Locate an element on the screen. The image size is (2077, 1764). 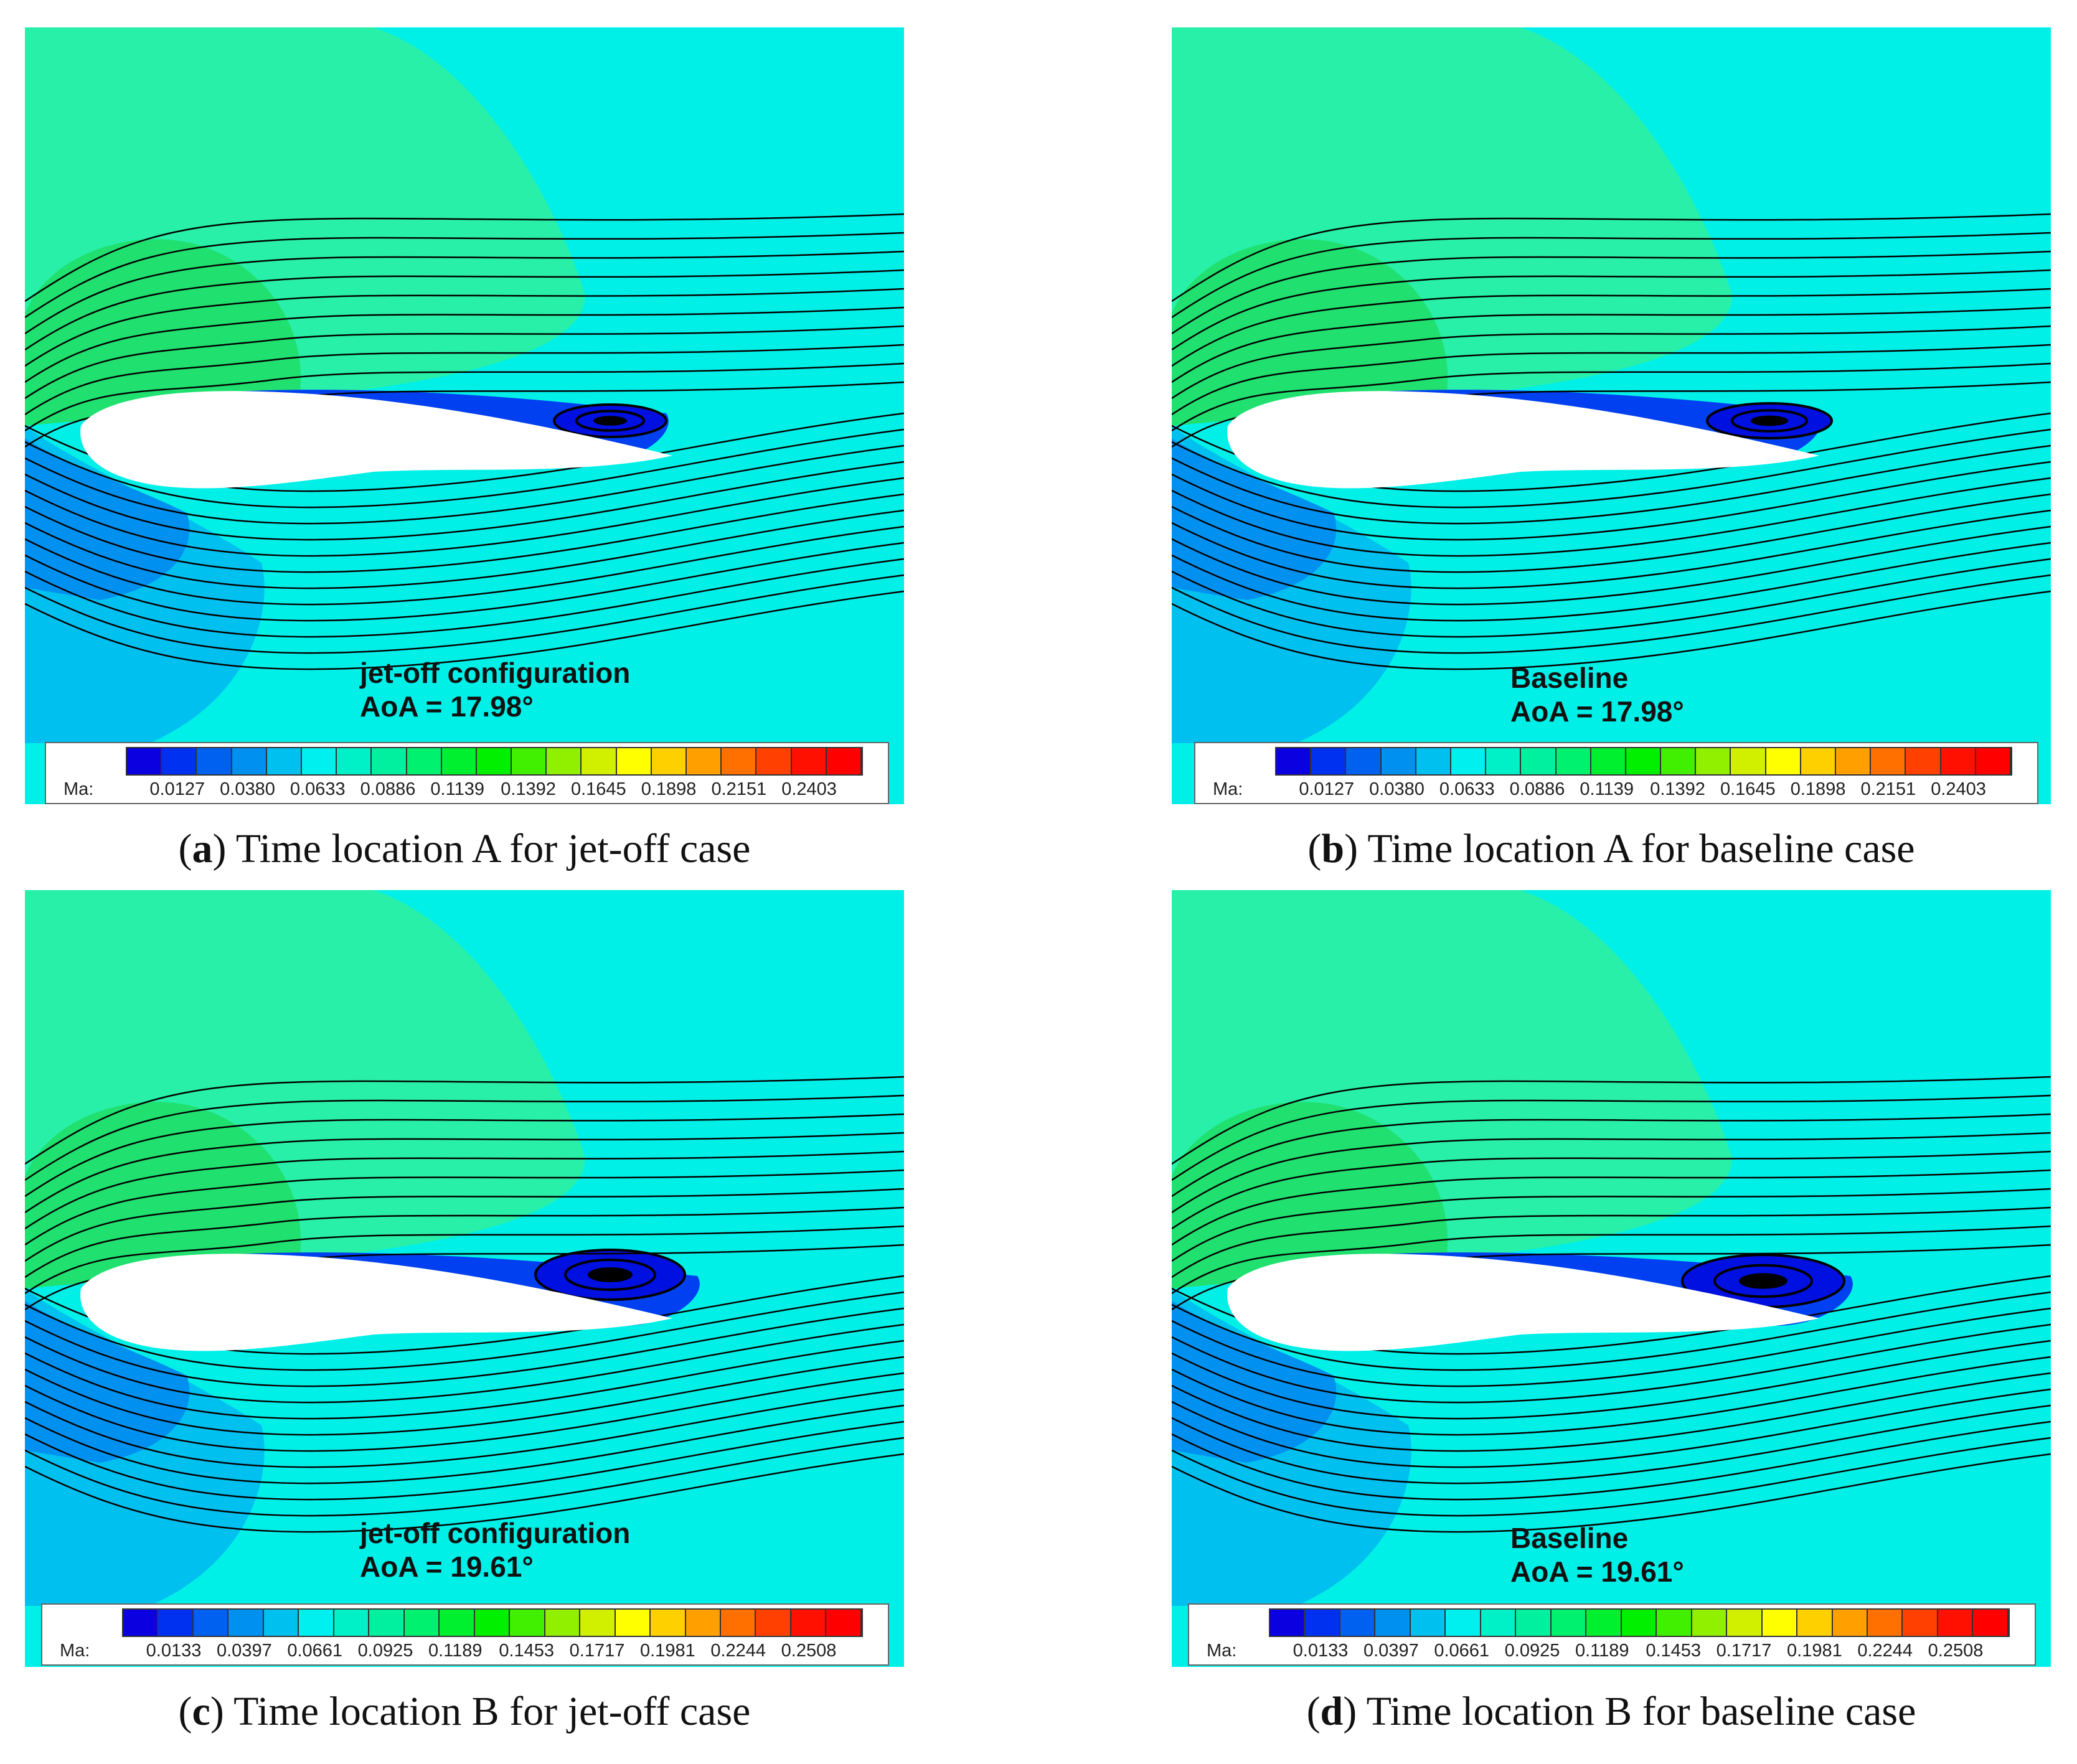
config-label: Baseline is located at coordinates (1570, 1538).